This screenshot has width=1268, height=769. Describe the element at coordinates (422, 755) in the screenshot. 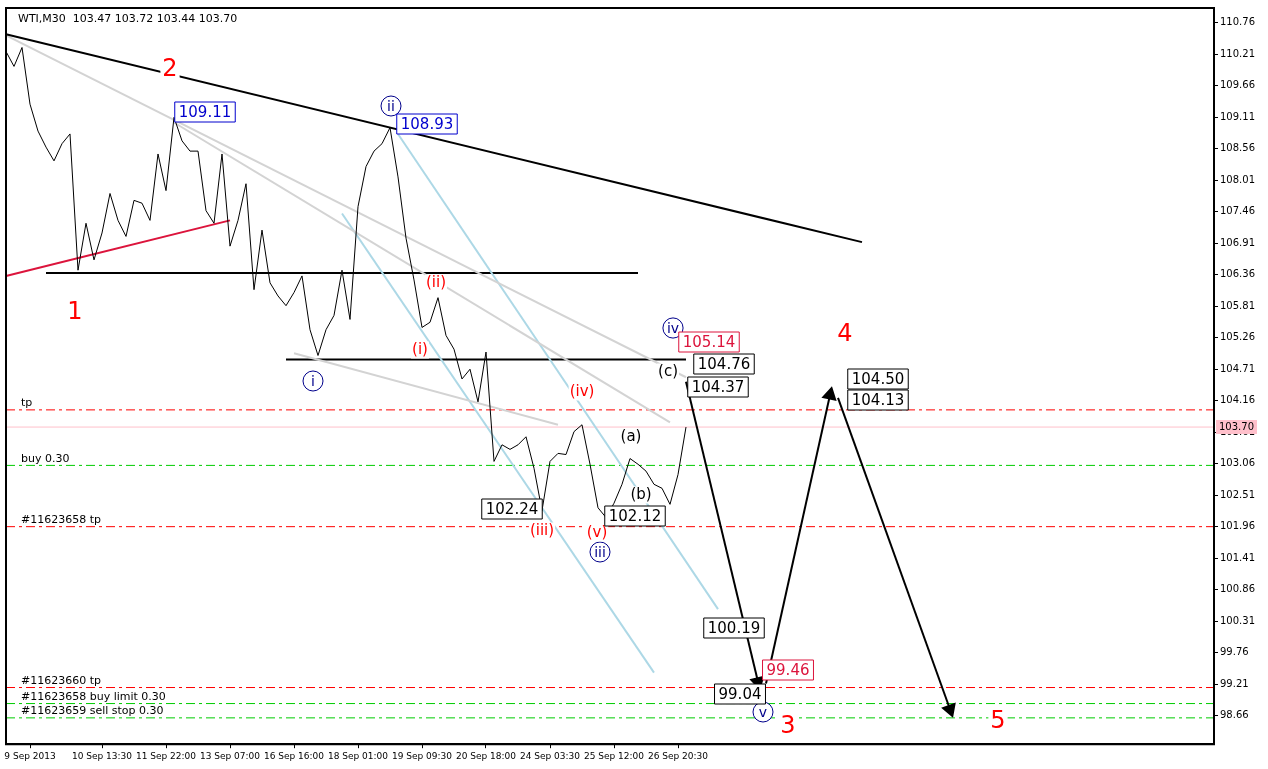

I see `x-tick-label: 19 Sep 09:30` at that location.